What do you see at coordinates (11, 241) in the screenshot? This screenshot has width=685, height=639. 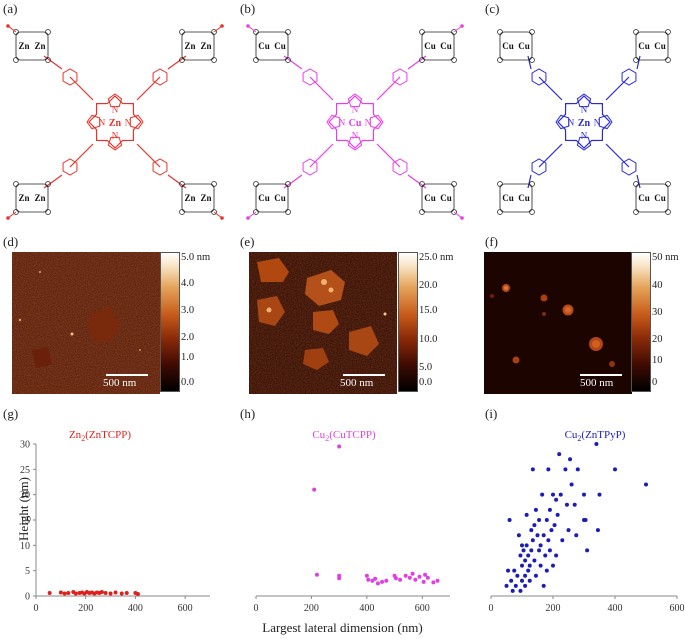 I see `panel-label-d: (d)` at bounding box center [11, 241].